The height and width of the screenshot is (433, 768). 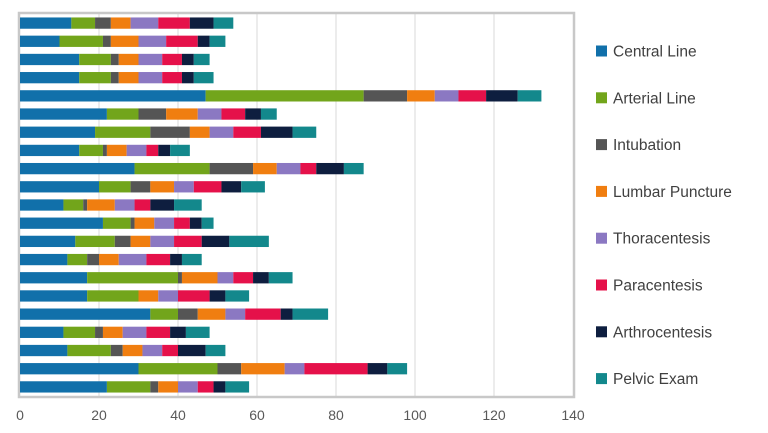 I want to click on bar-row4-series4, so click(x=128, y=78).